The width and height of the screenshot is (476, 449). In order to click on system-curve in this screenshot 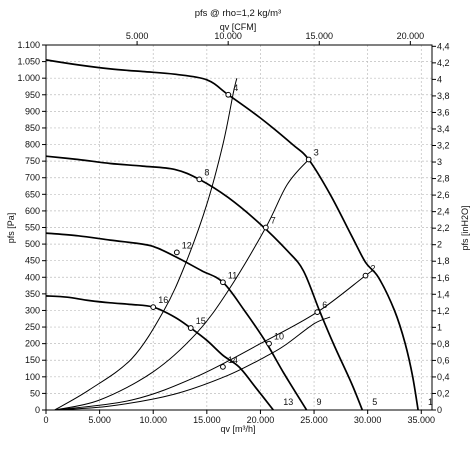, I will do `click(192, 363)`.